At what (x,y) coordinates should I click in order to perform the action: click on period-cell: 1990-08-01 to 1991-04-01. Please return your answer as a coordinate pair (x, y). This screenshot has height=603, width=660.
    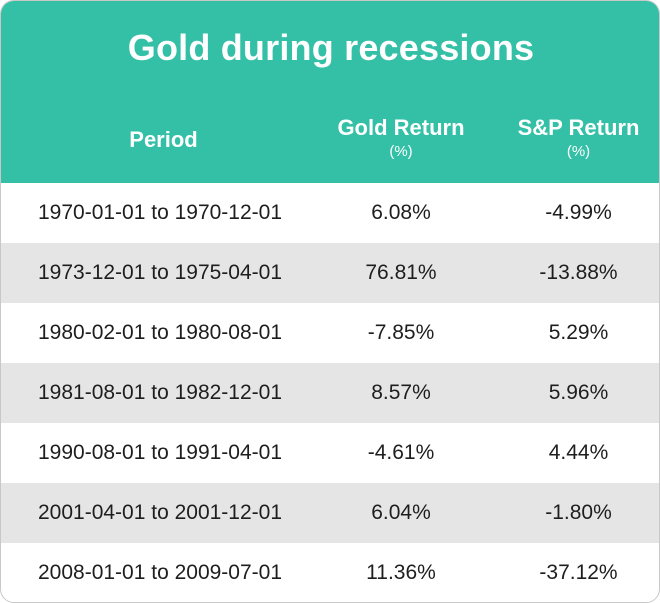
    Looking at the image, I should click on (160, 452).